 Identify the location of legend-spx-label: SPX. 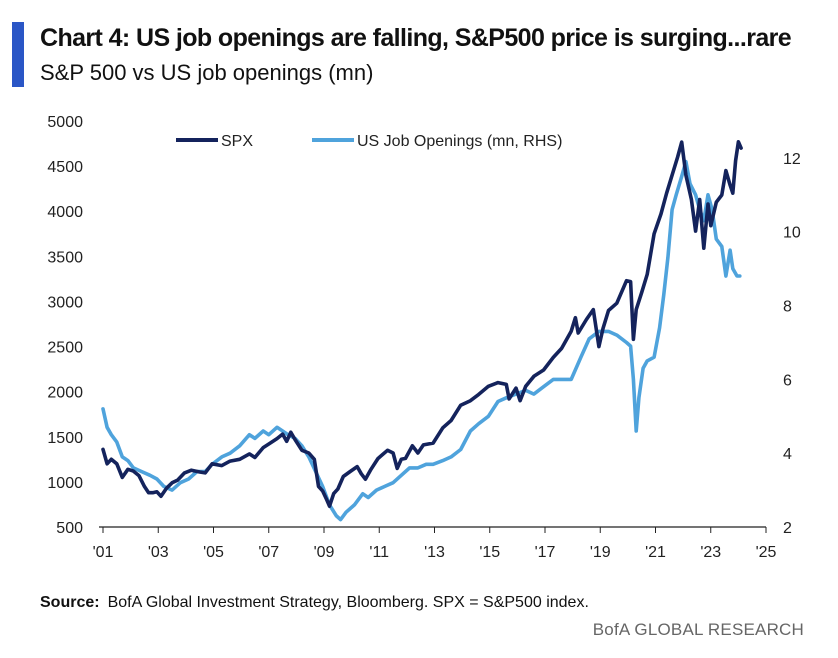
(237, 141).